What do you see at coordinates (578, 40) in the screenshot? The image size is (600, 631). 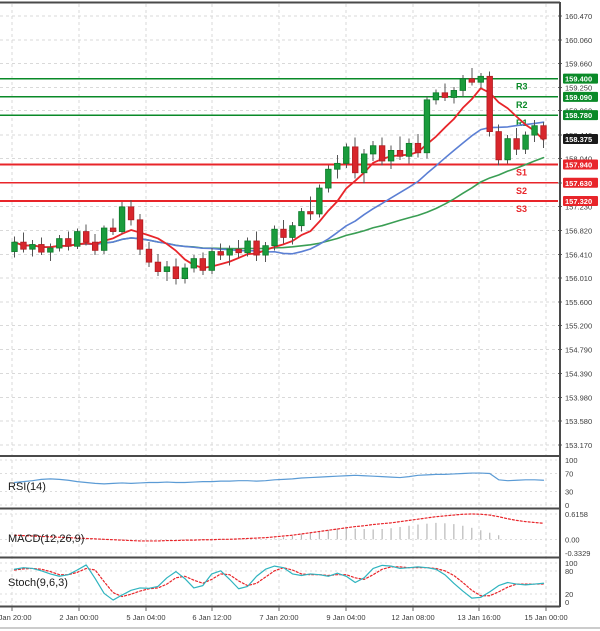 I see `price-tick-label: 160.060` at bounding box center [578, 40].